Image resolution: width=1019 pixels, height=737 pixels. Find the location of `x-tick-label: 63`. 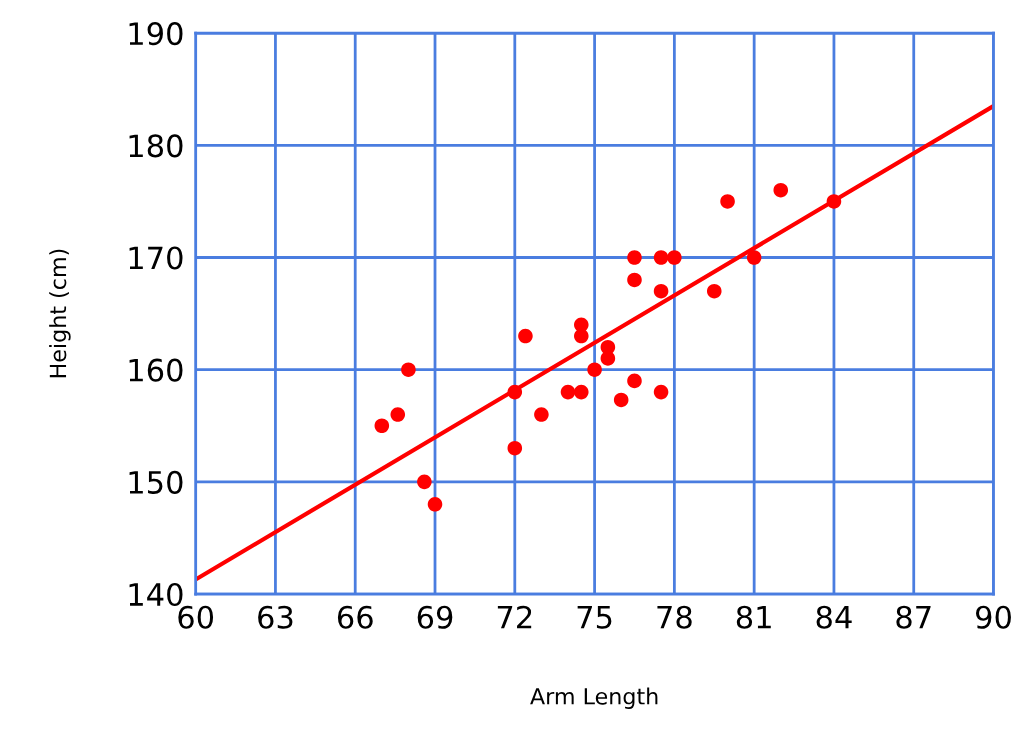

x-tick-label: 63 is located at coordinates (275, 617).